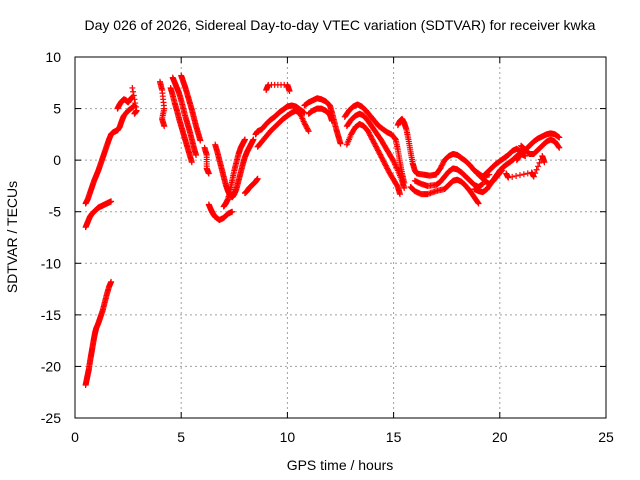 This screenshot has height=480, width=640. Describe the element at coordinates (332, 120) in the screenshot. I see `data-point-arc-11h-low` at that location.